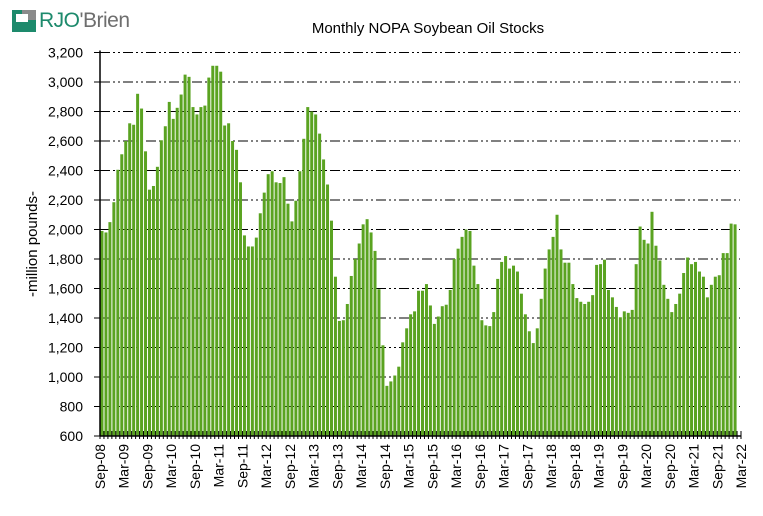 This screenshot has height=516, width=763. I want to click on y-tick-label: 3,200, so click(65, 53).